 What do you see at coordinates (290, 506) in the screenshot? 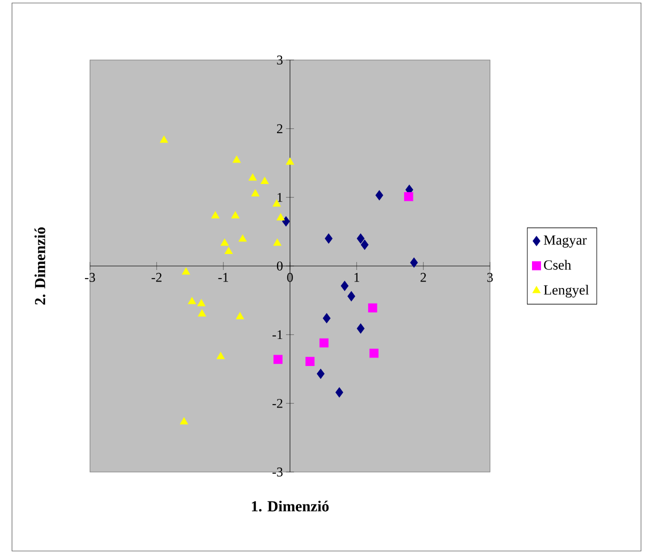
I see `x-axis-title: 1. Dimenzió` at bounding box center [290, 506].